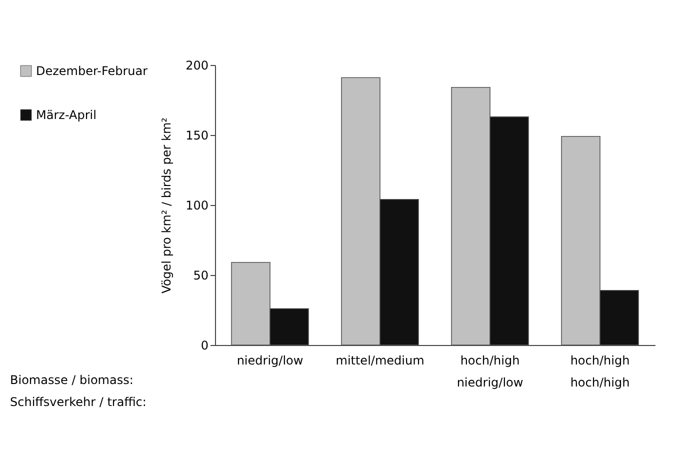 This screenshot has width=677, height=456. Describe the element at coordinates (66, 115) in the screenshot. I see `legend-label: März-April` at that location.